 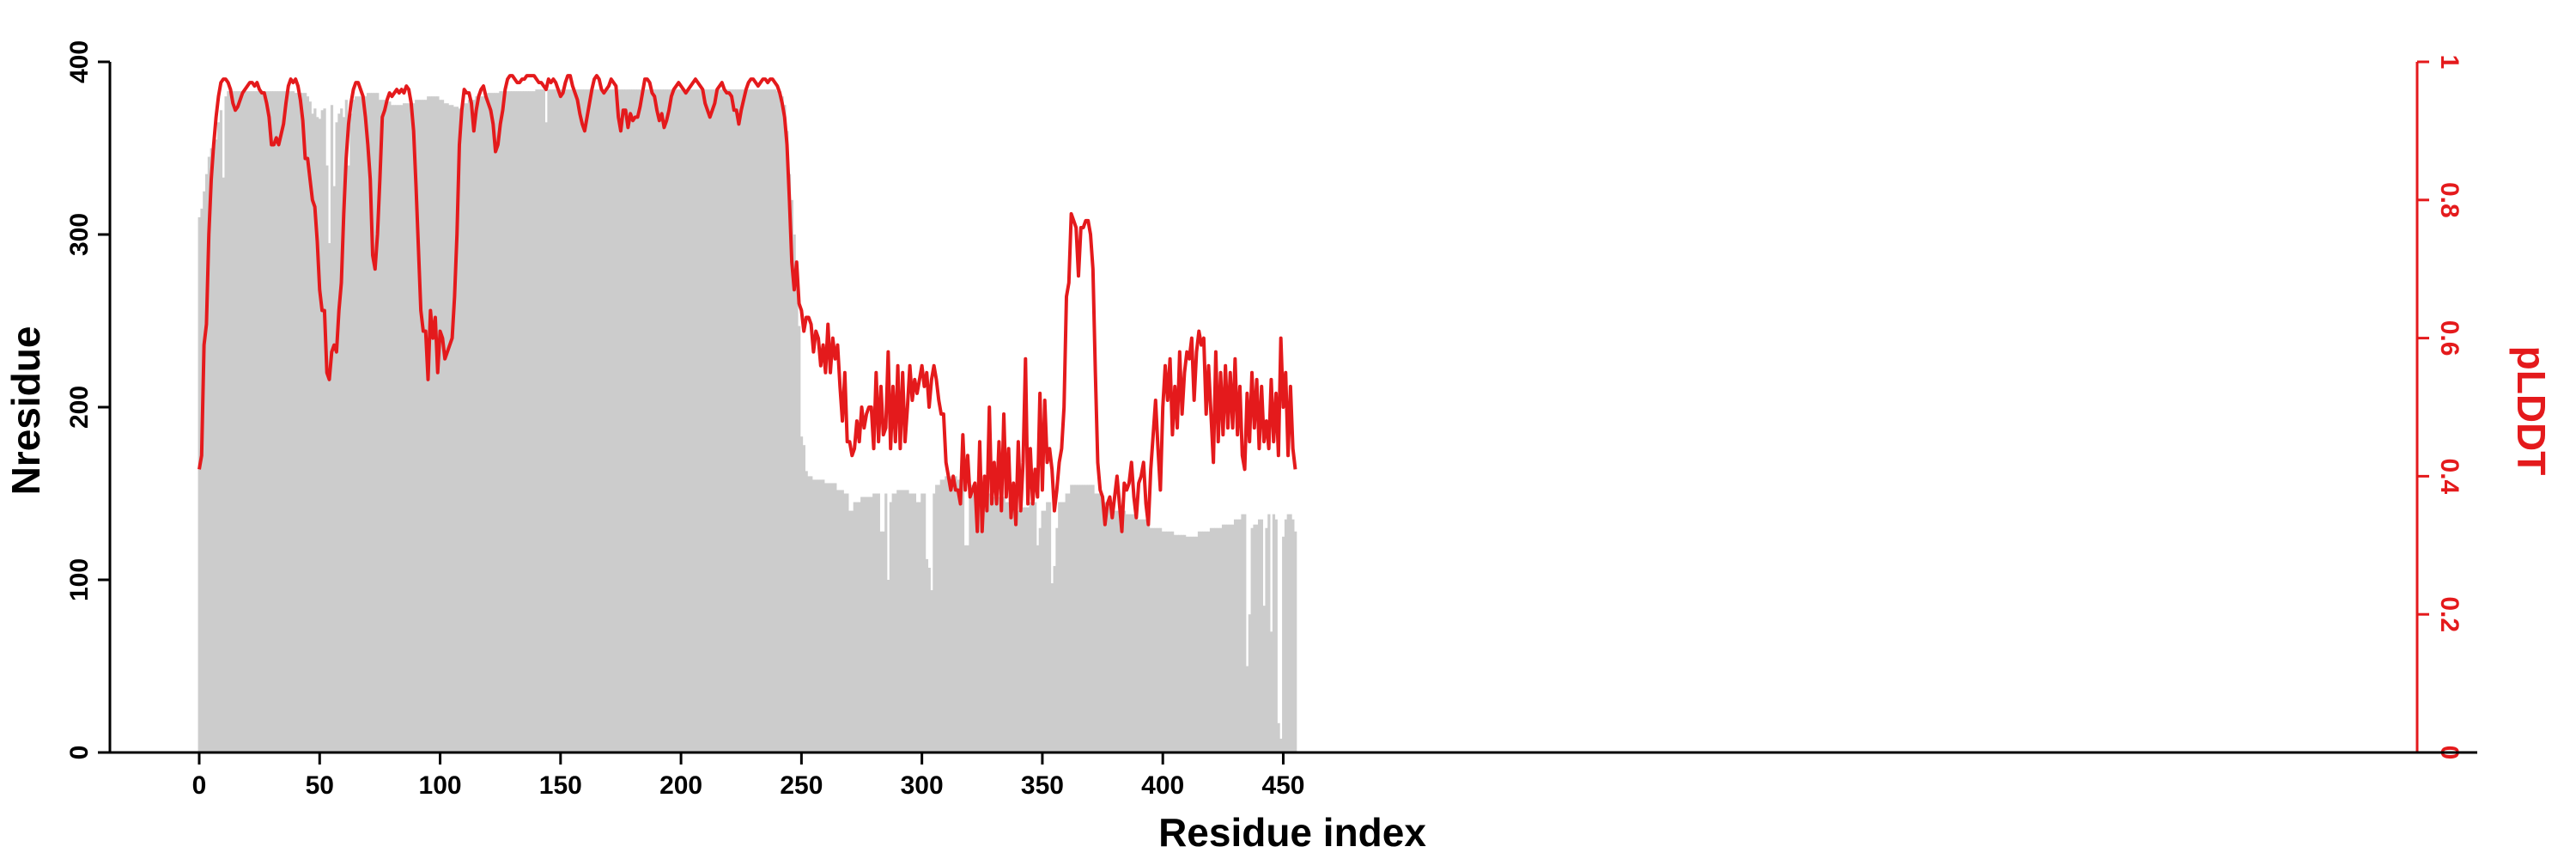 I want to click on y-tick-label: 200, so click(x=79, y=407).